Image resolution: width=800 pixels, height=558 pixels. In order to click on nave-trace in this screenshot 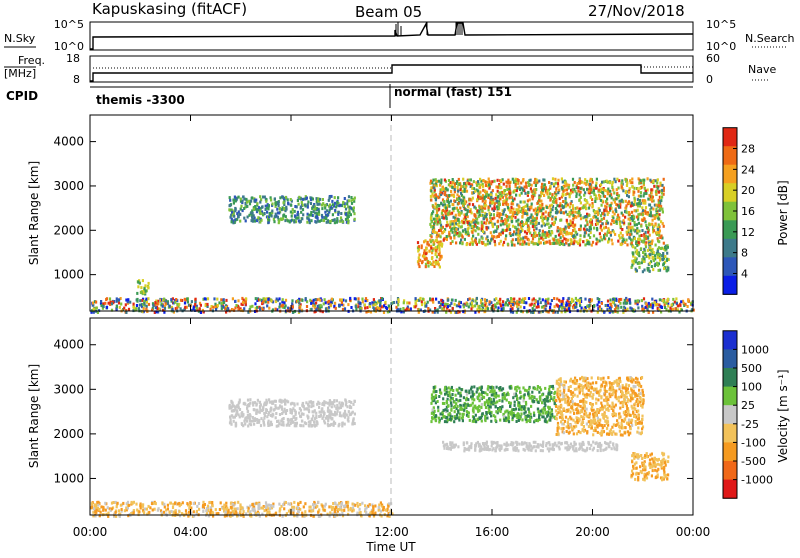, I will do `click(393, 66)`.